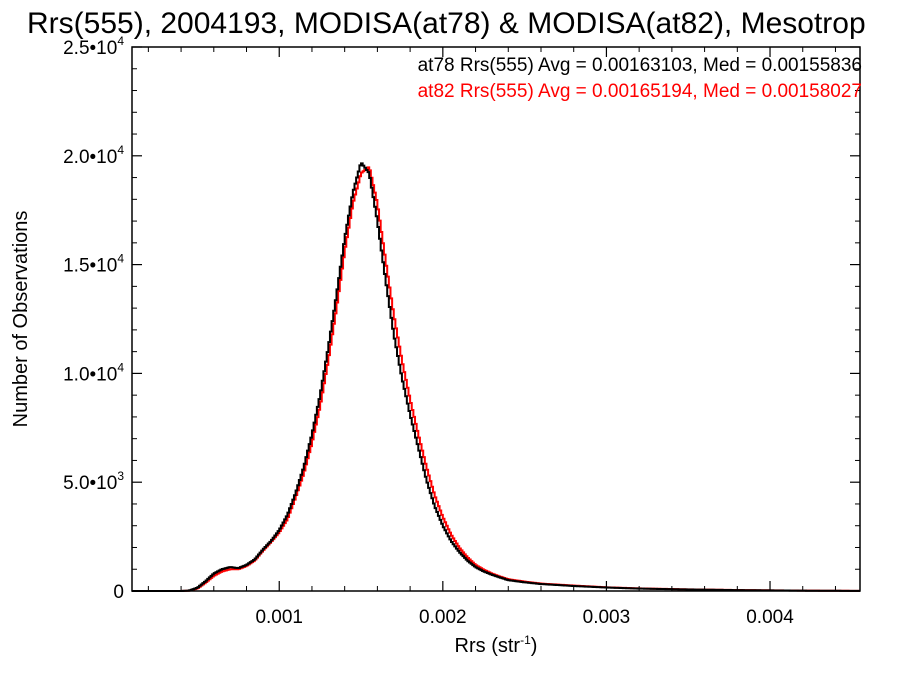 The width and height of the screenshot is (900, 675). What do you see at coordinates (93, 264) in the screenshot?
I see `y-tick-label: 1.5•104` at bounding box center [93, 264].